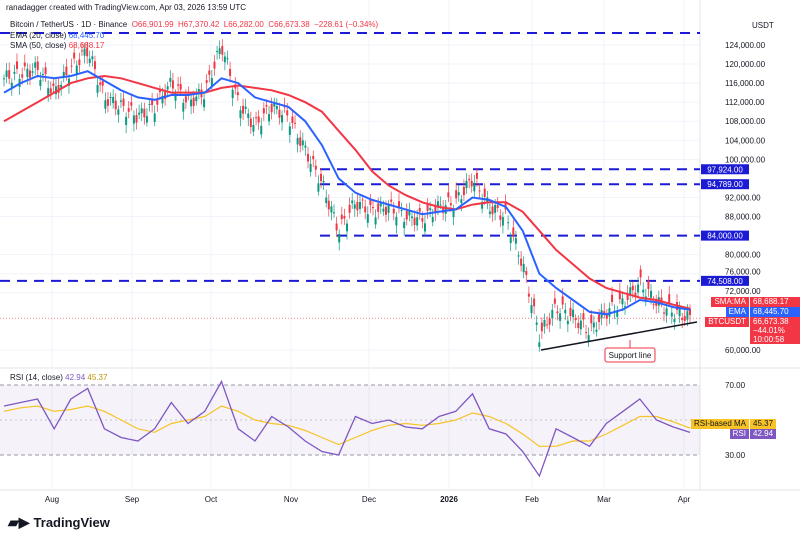  Describe the element at coordinates (69, 24) in the screenshot. I see `symbol-title: Bitcoin / TetherUS · 1D · Binance` at that location.